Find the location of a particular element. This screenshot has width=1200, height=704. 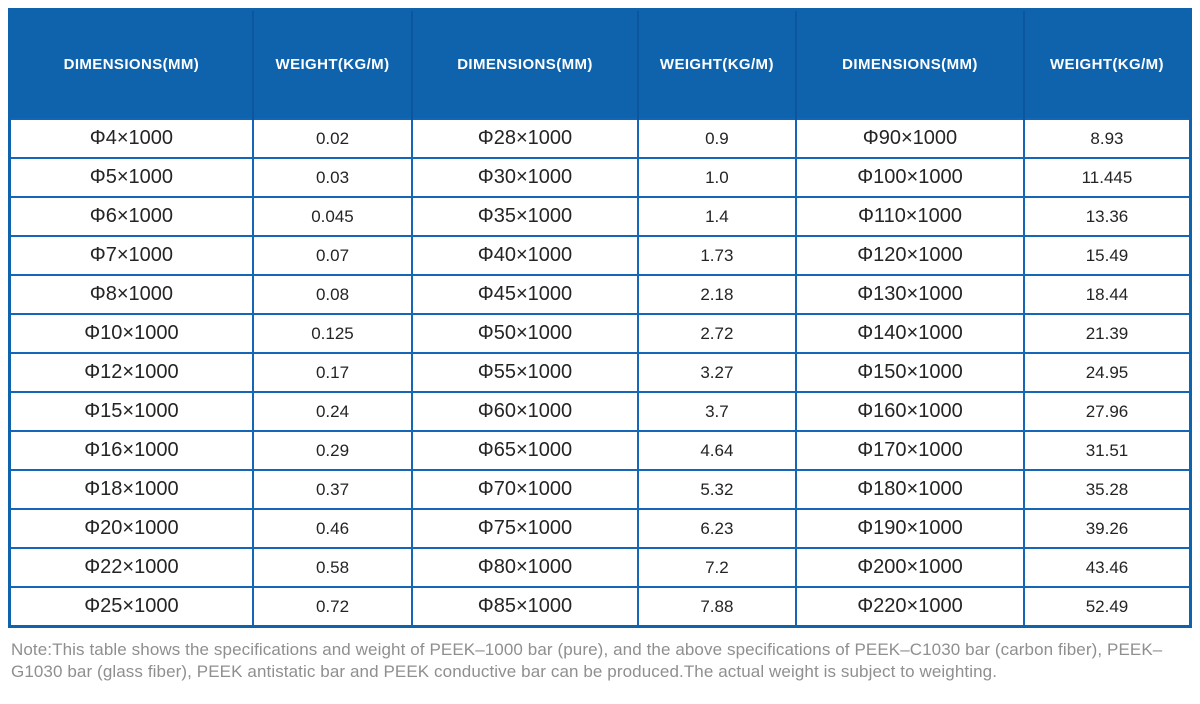

table-row: Φ5×1000 0.03 Φ30×1000 1.0 Φ100×1000 11.445 is located at coordinates (600, 177).